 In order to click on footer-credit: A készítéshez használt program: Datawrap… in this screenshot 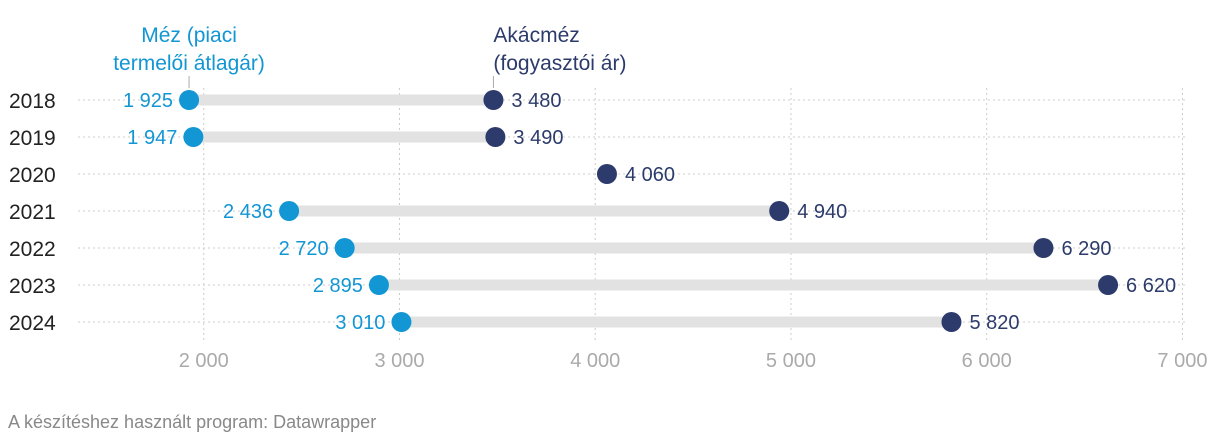, I will do `click(192, 422)`.